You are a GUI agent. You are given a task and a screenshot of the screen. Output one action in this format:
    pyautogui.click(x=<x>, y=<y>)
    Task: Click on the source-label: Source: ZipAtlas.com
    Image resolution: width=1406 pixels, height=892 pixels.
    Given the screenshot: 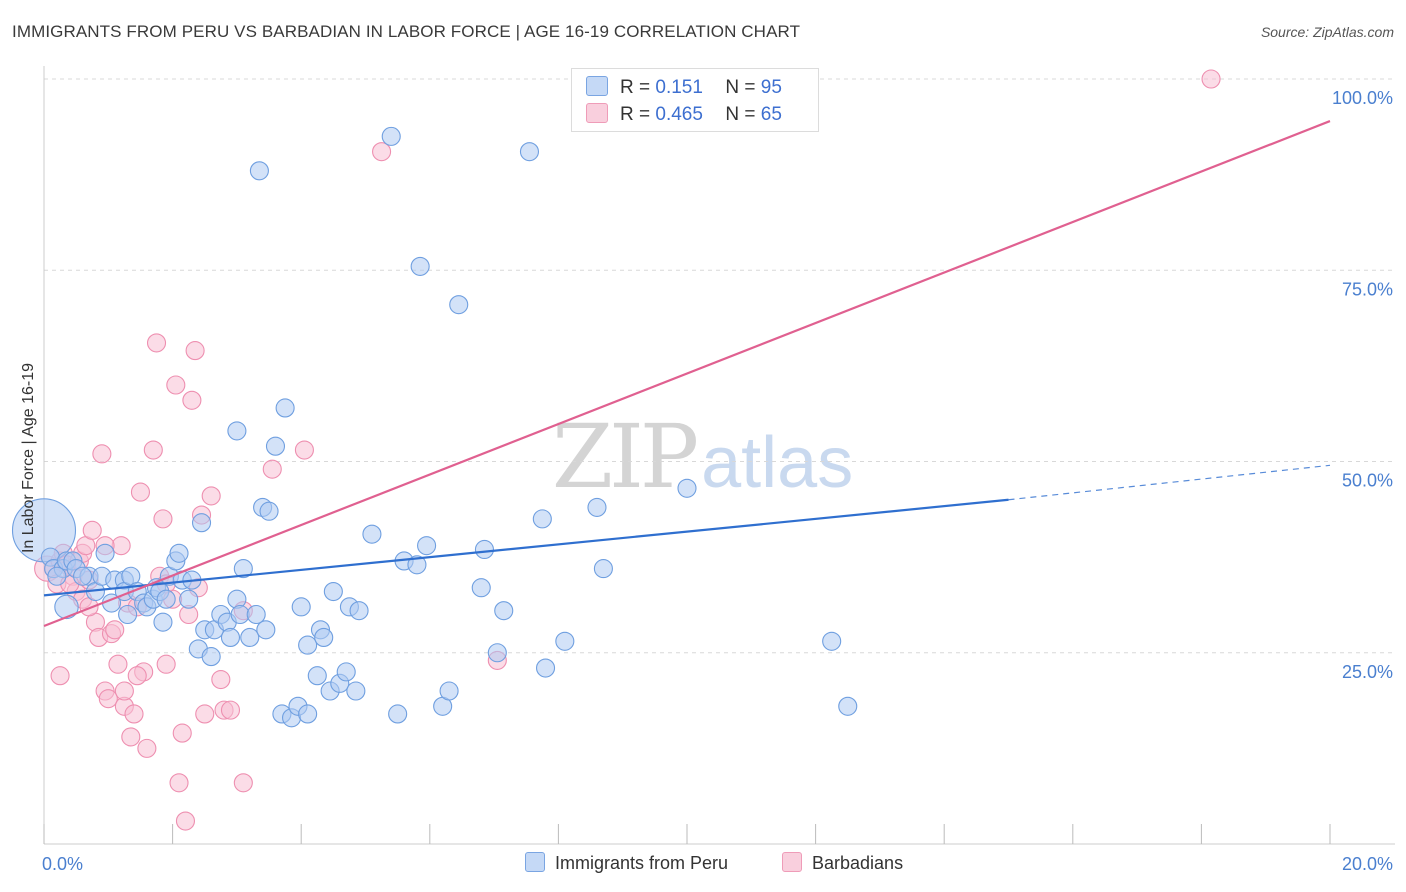 What is the action you would take?
    pyautogui.click(x=1327, y=32)
    